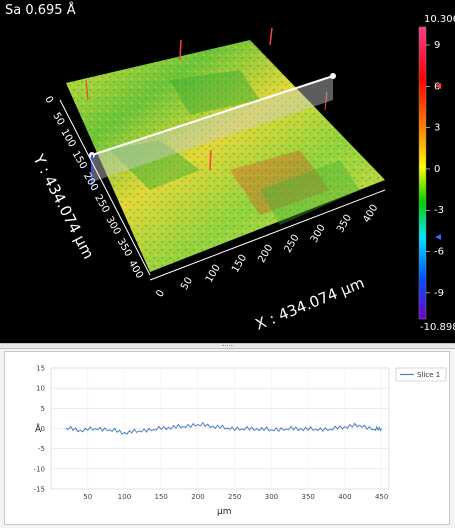  What do you see at coordinates (344, 497) in the screenshot?
I see `x-tick-label: 400` at bounding box center [344, 497].